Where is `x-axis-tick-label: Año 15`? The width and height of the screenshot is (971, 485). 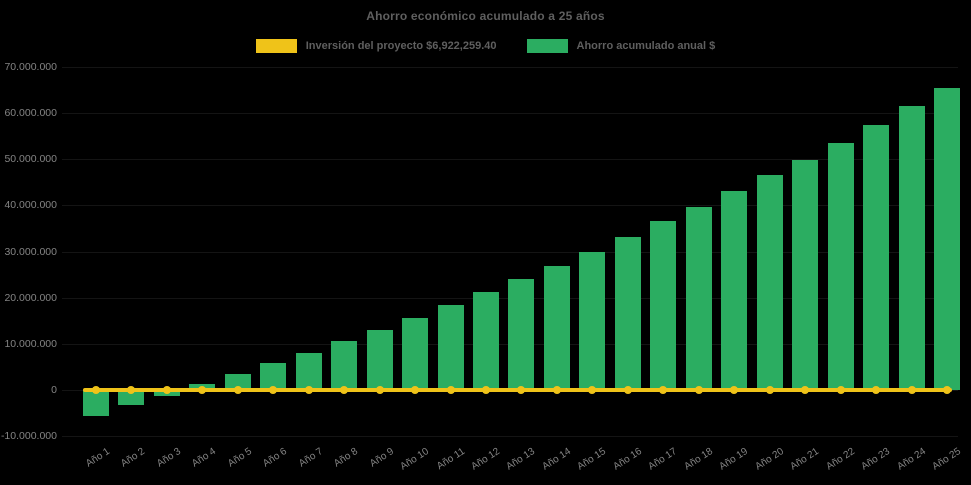 x-axis-tick-label: Año 15 is located at coordinates (591, 459).